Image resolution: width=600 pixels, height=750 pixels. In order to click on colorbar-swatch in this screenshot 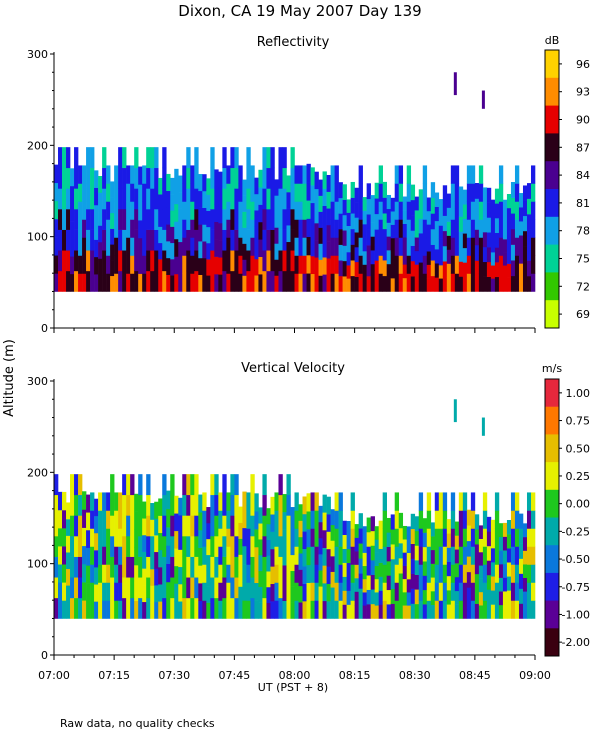, I will do `click(552, 420)`.